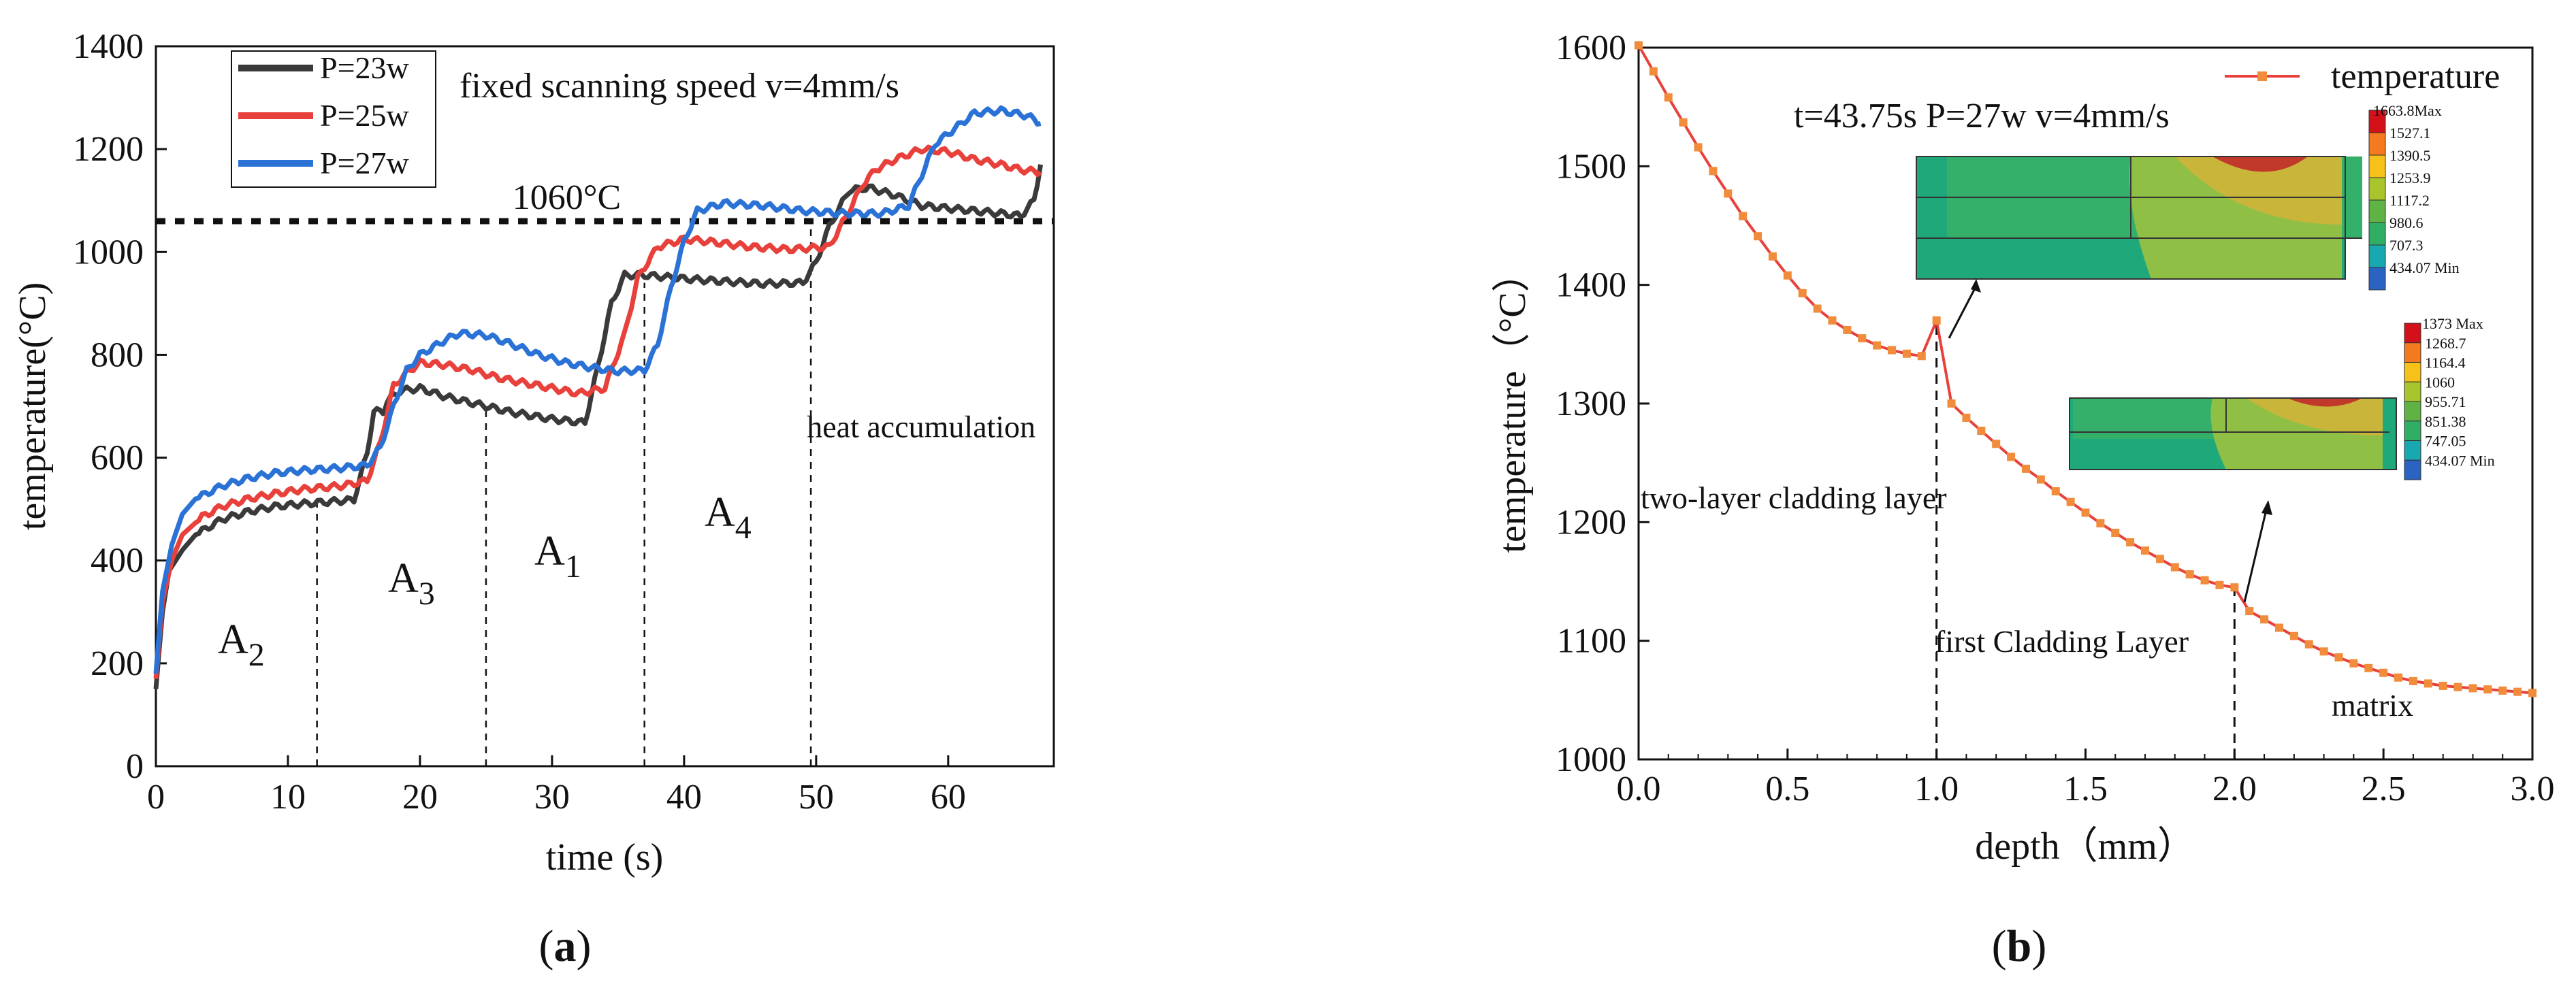 This screenshot has height=986, width=2576. What do you see at coordinates (420, 797) in the screenshot?
I see `x-tick-label: 20` at bounding box center [420, 797].